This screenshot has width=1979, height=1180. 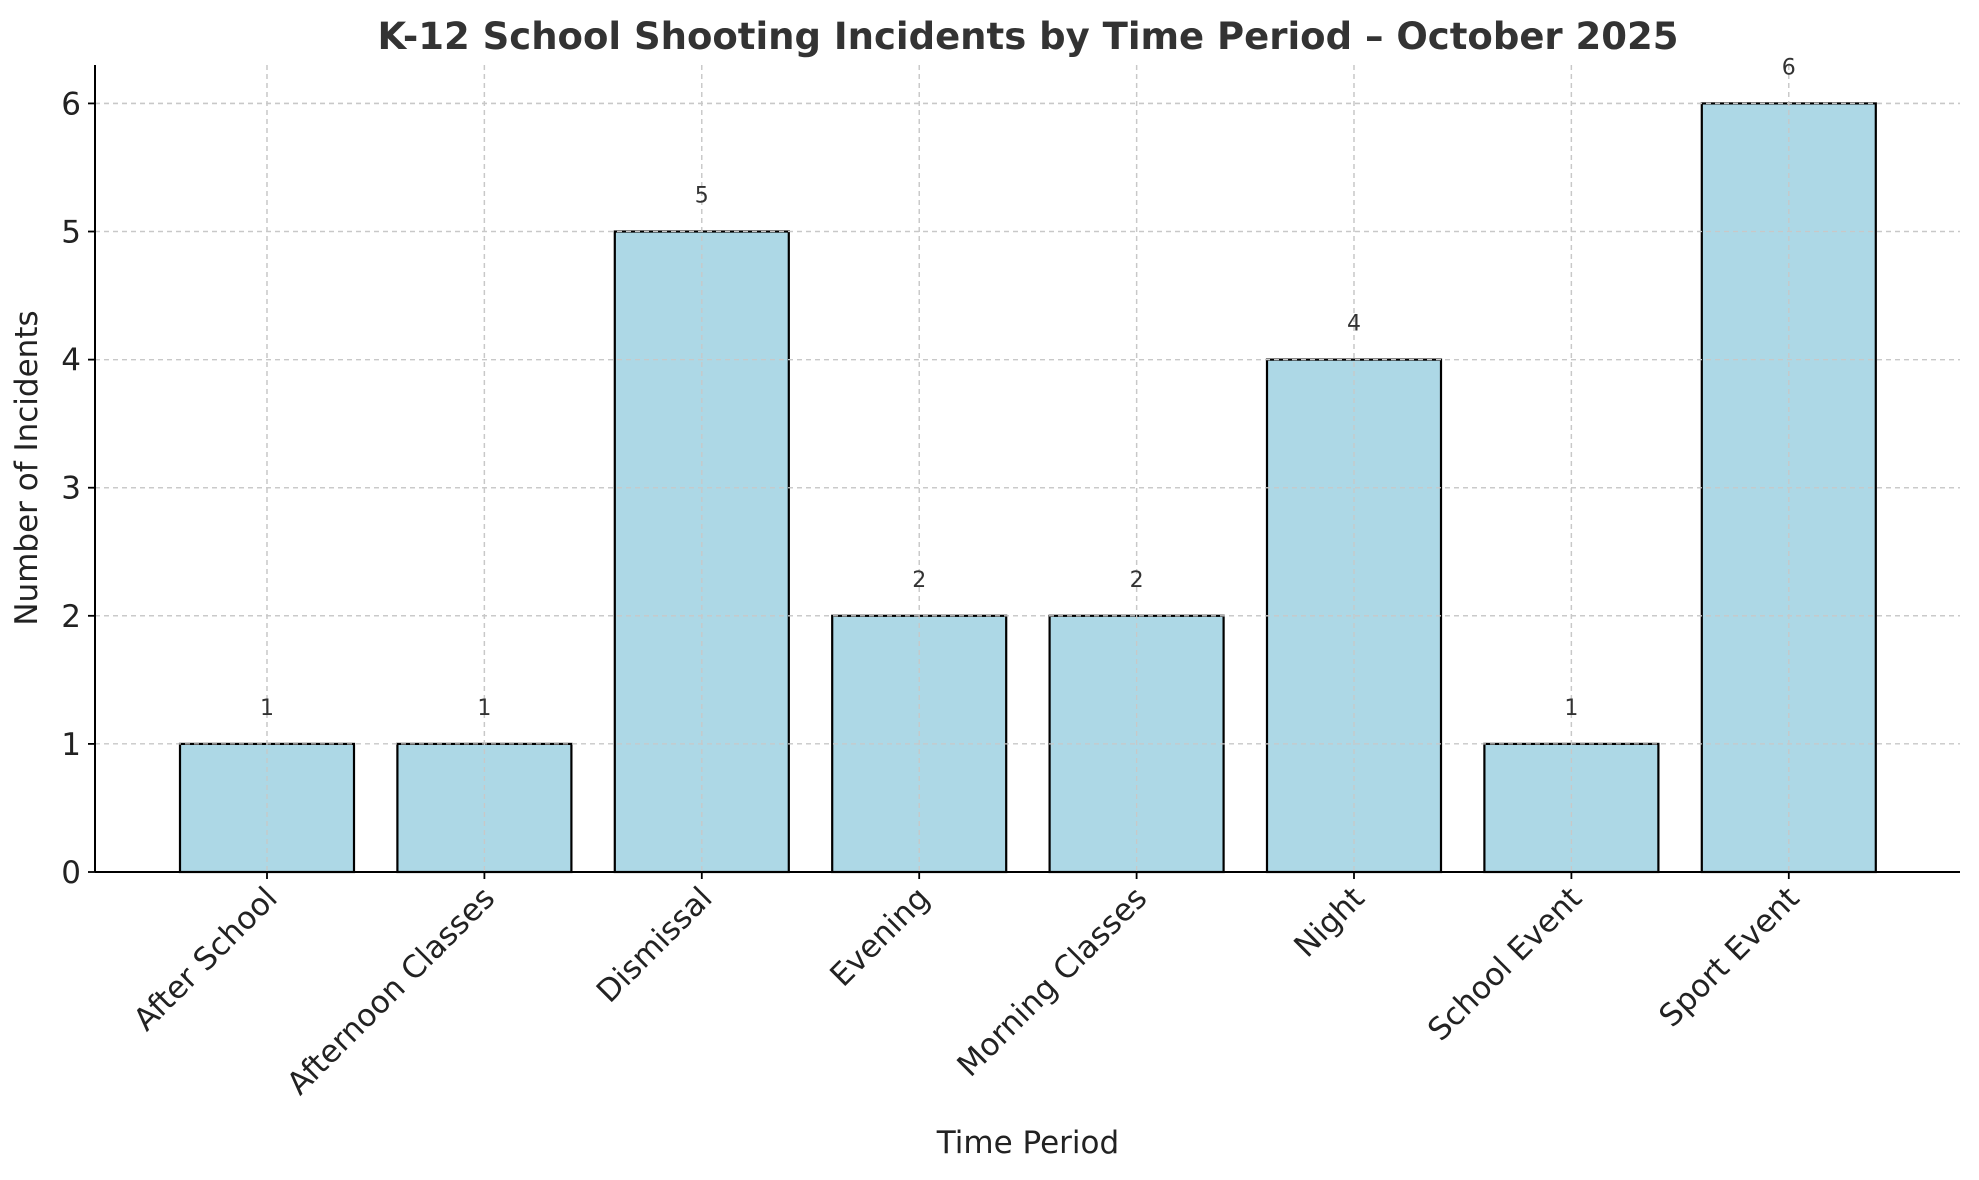 I want to click on y-tick-label: 2, so click(x=71, y=617).